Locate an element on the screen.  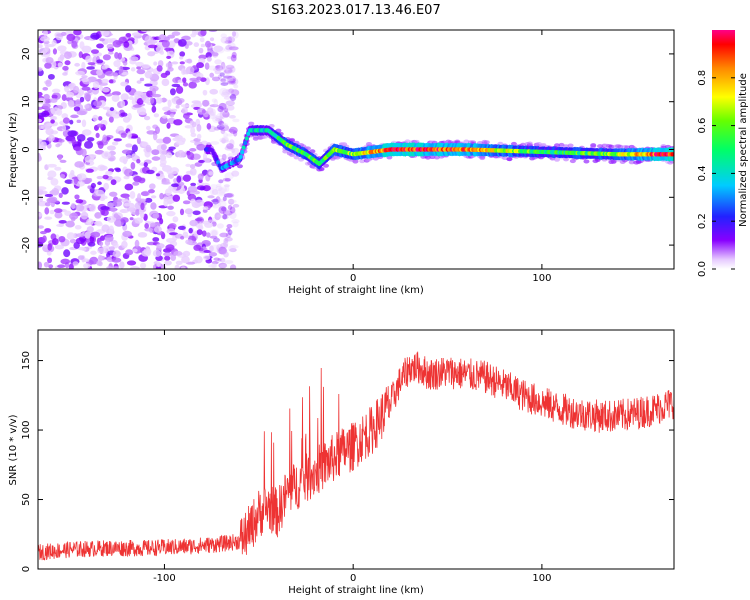
snr-x-label: Height of straight line (km) is located at coordinates (356, 590).